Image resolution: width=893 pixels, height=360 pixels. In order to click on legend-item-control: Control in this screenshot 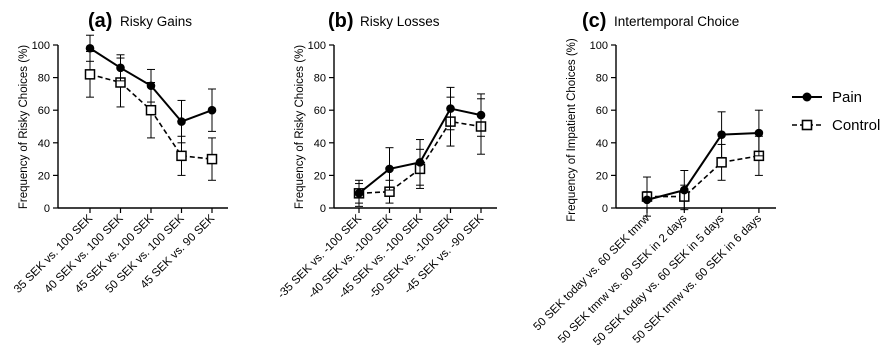, I will do `click(836, 125)`.